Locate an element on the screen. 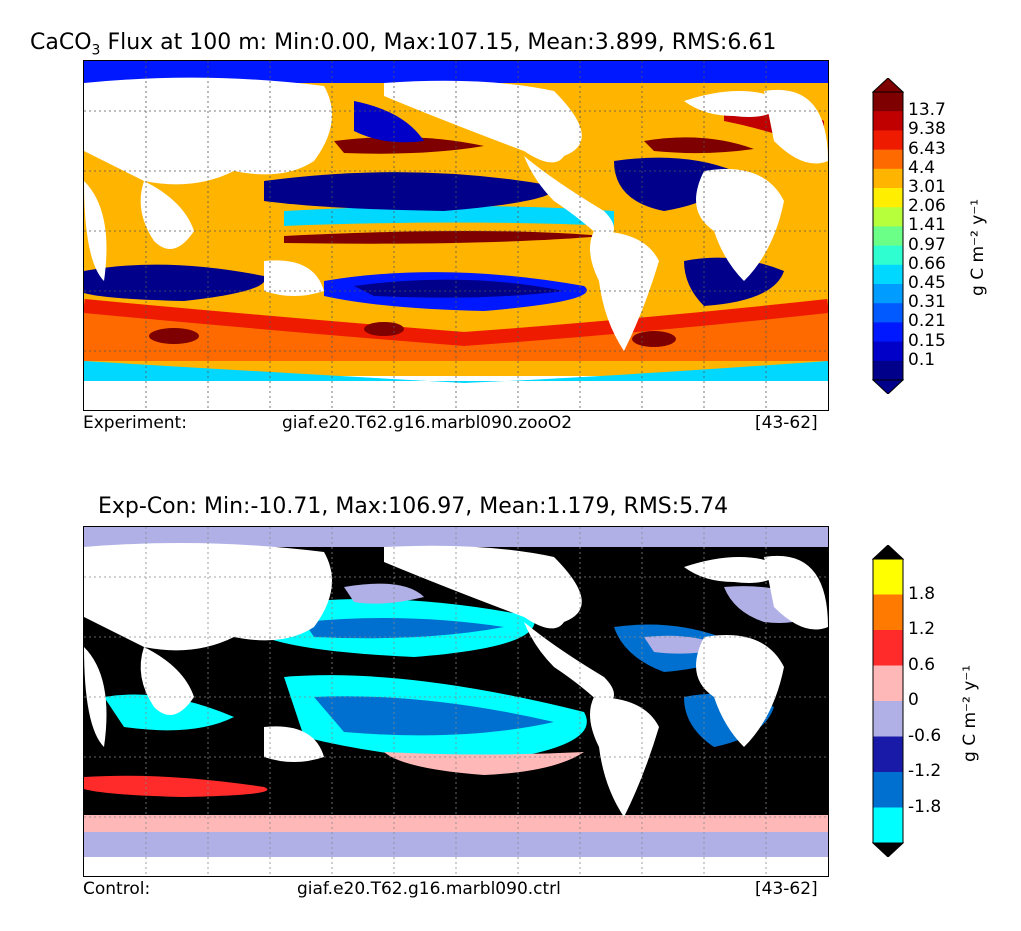  top-colorbar-tick: 0.31 is located at coordinates (927, 302).